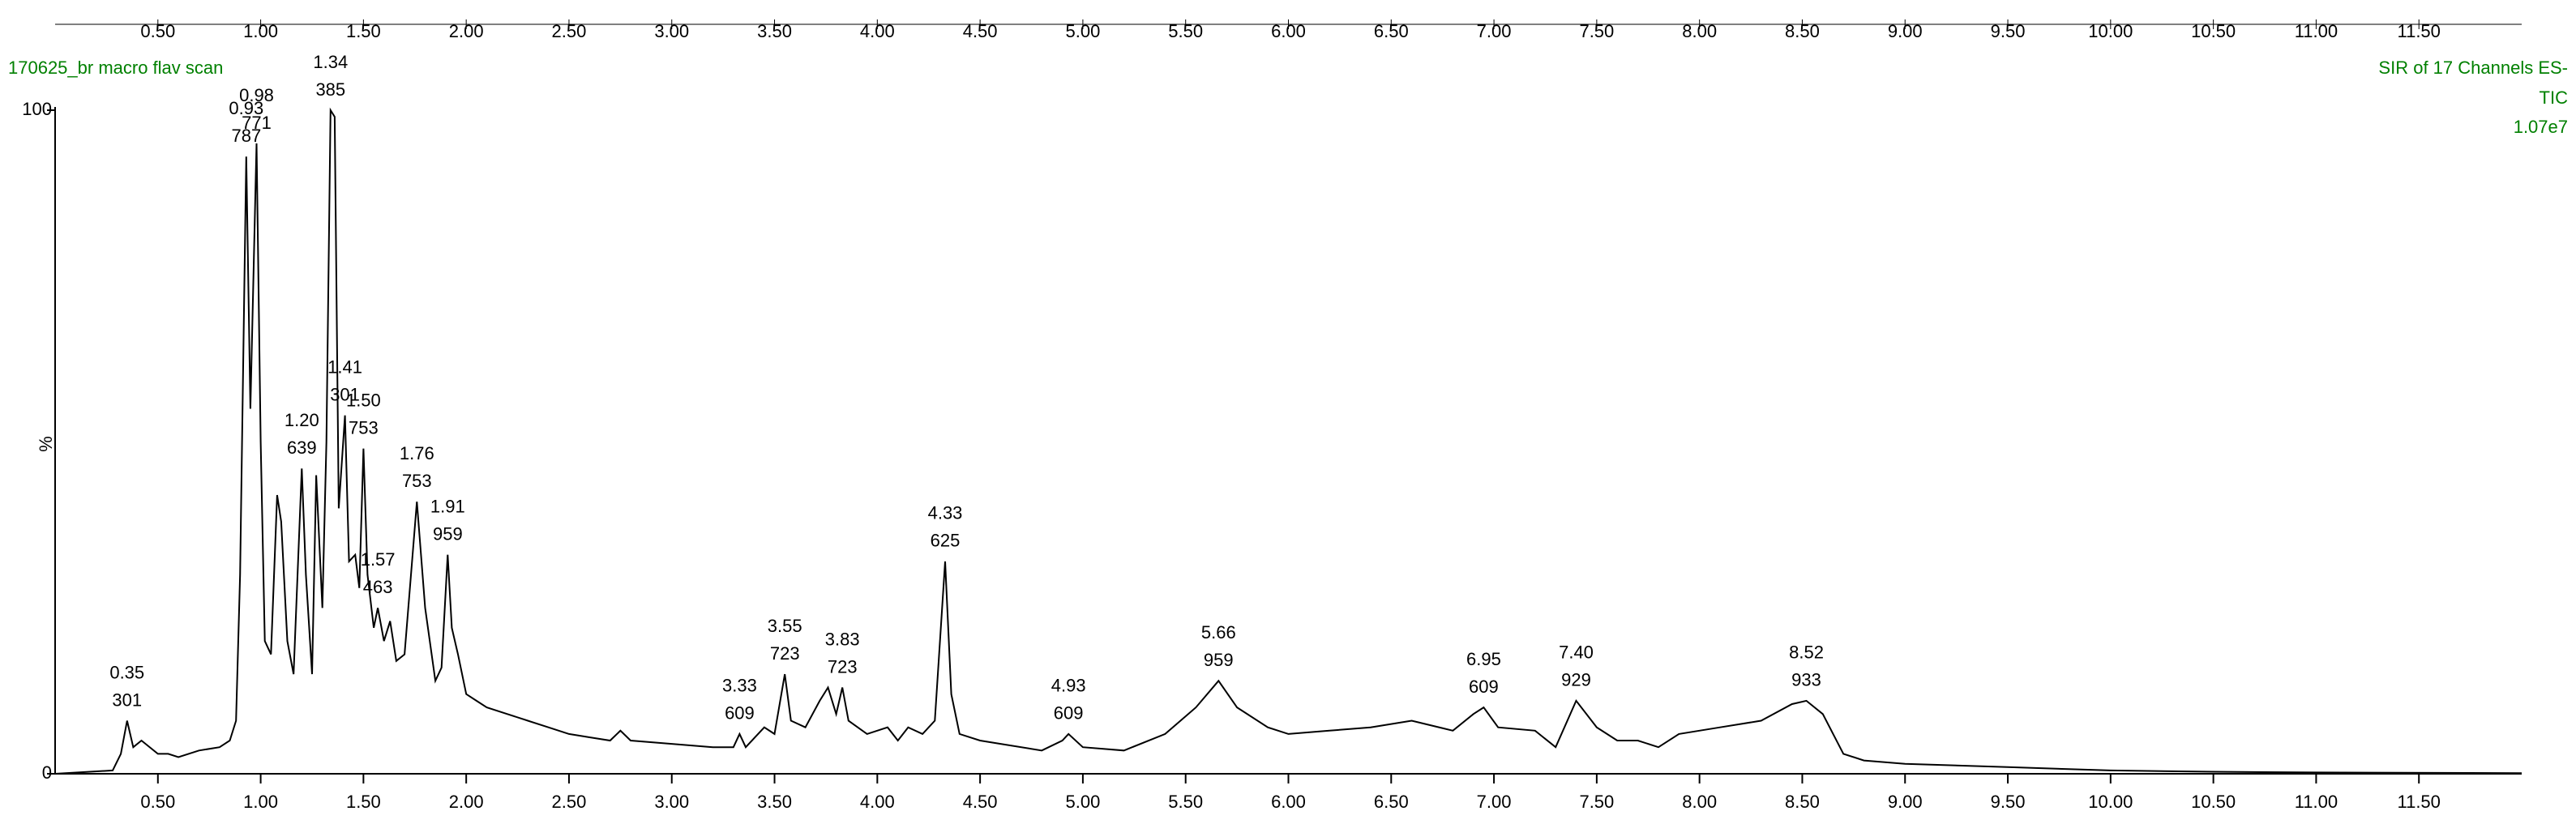  I want to click on peak-time: 3.55, so click(785, 626).